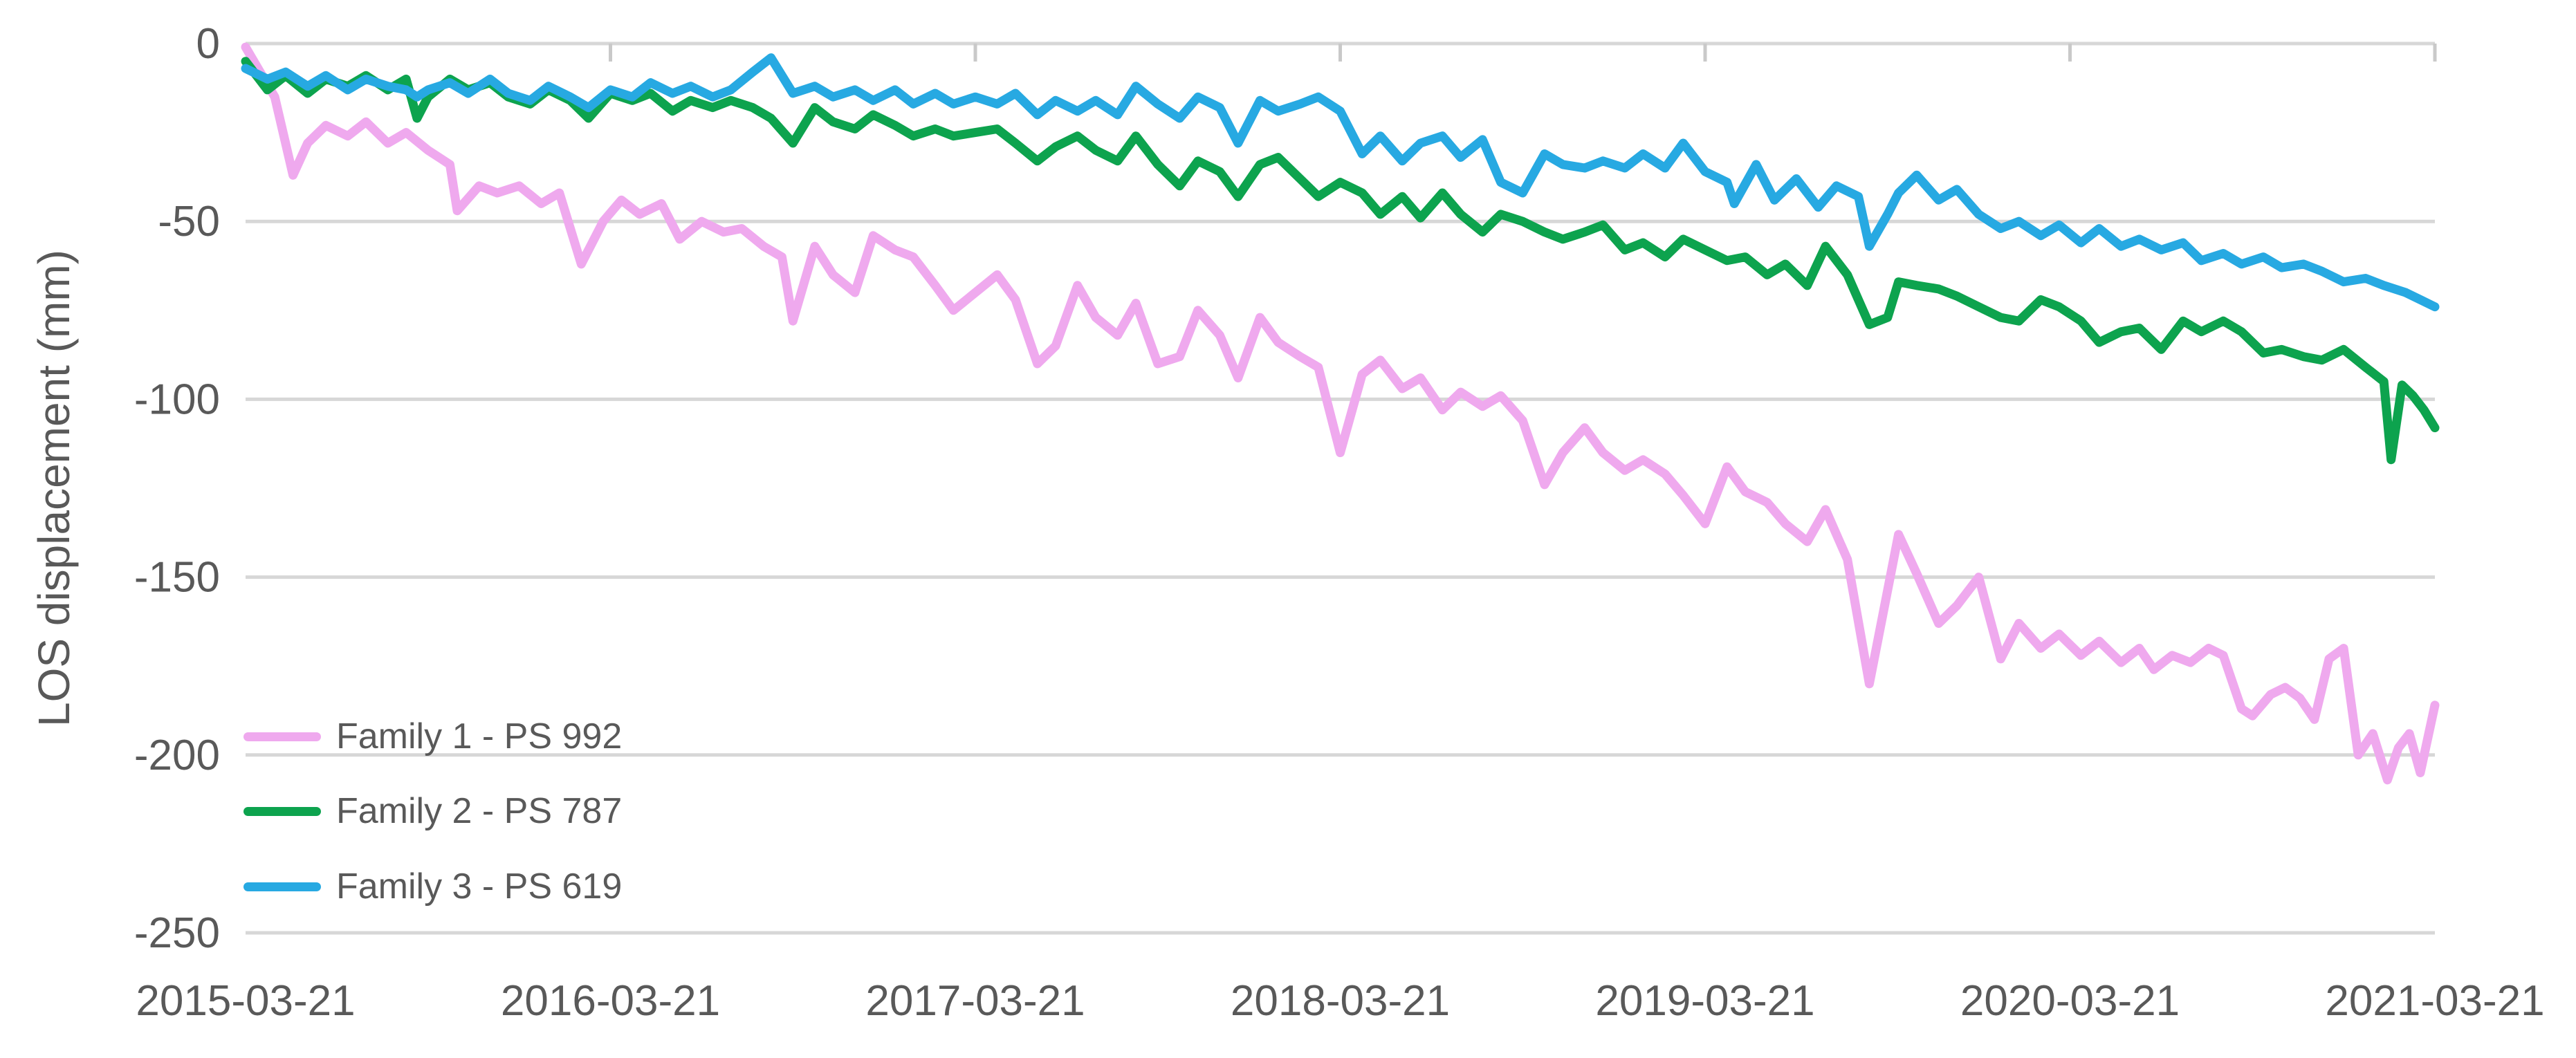 Image resolution: width=2576 pixels, height=1058 pixels. Describe the element at coordinates (177, 578) in the screenshot. I see `y-tick-label: -150` at that location.